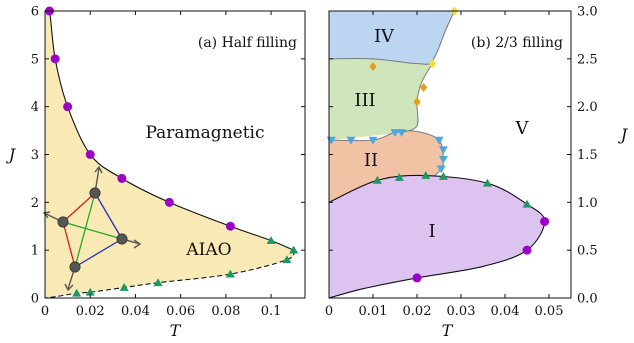 This screenshot has height=343, width=634. I want to click on panel-a-ylabel: J, so click(11, 154).